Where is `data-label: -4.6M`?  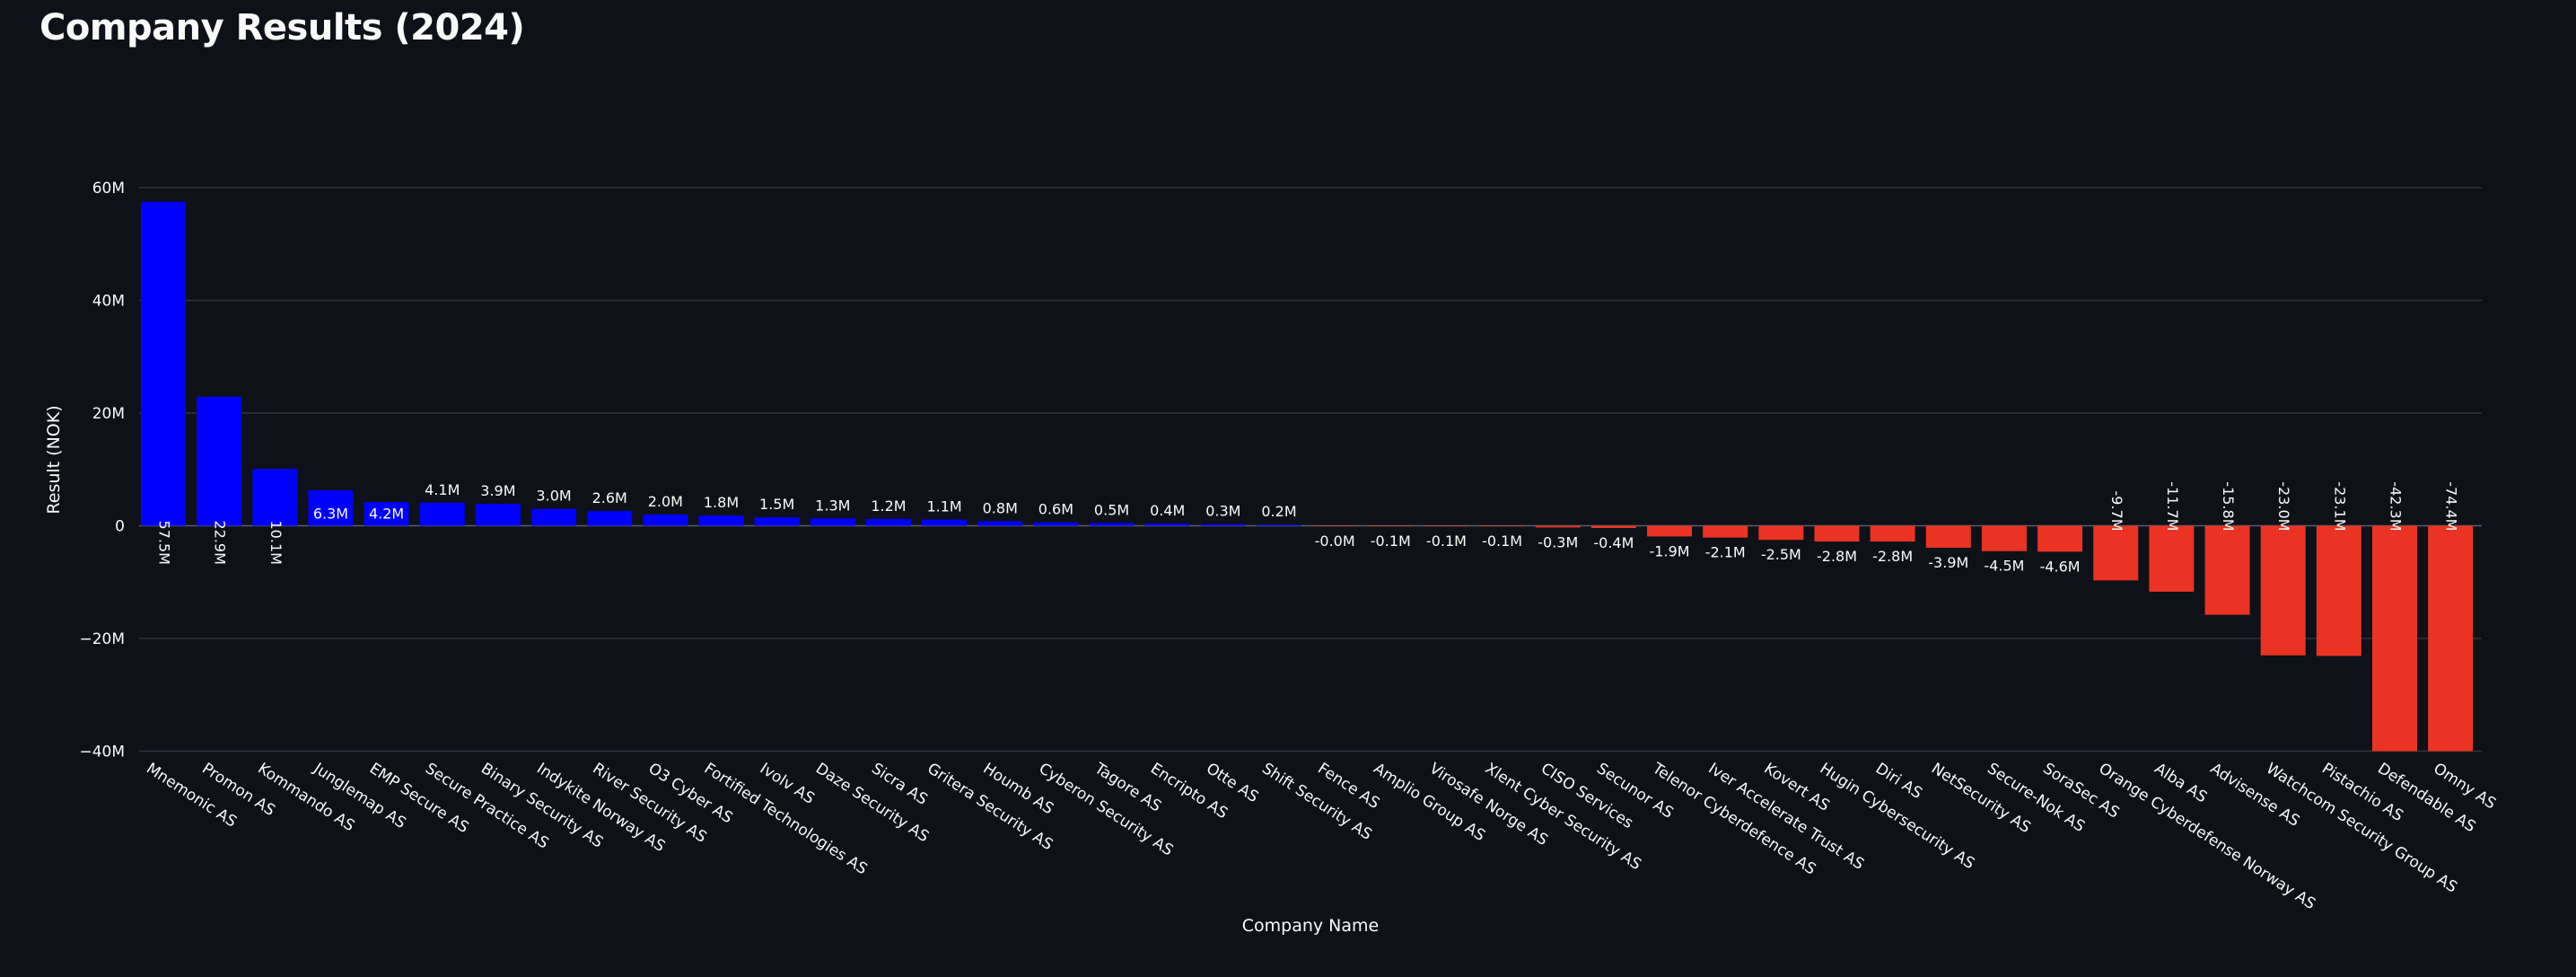
data-label: -4.6M is located at coordinates (2060, 566).